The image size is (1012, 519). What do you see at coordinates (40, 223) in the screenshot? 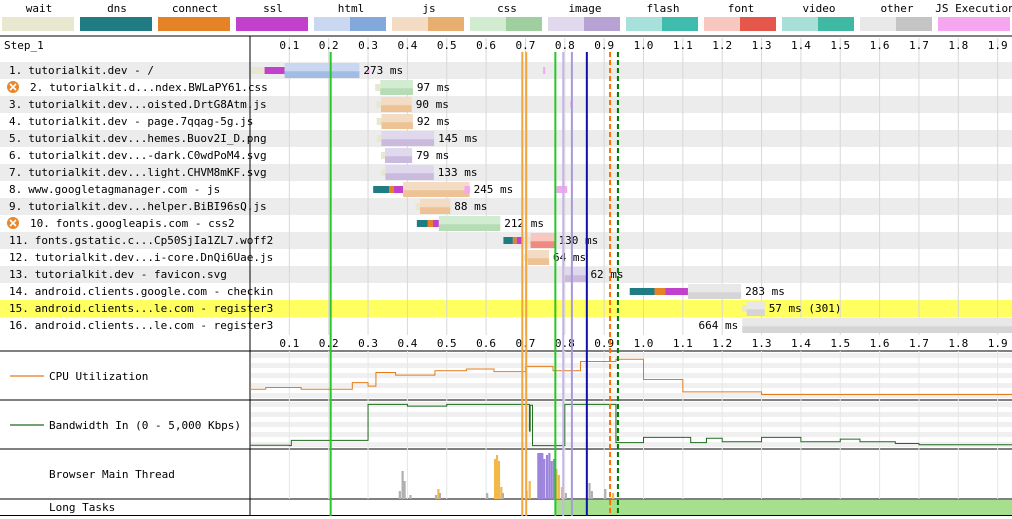
I see `request-number: 10.` at bounding box center [40, 223].